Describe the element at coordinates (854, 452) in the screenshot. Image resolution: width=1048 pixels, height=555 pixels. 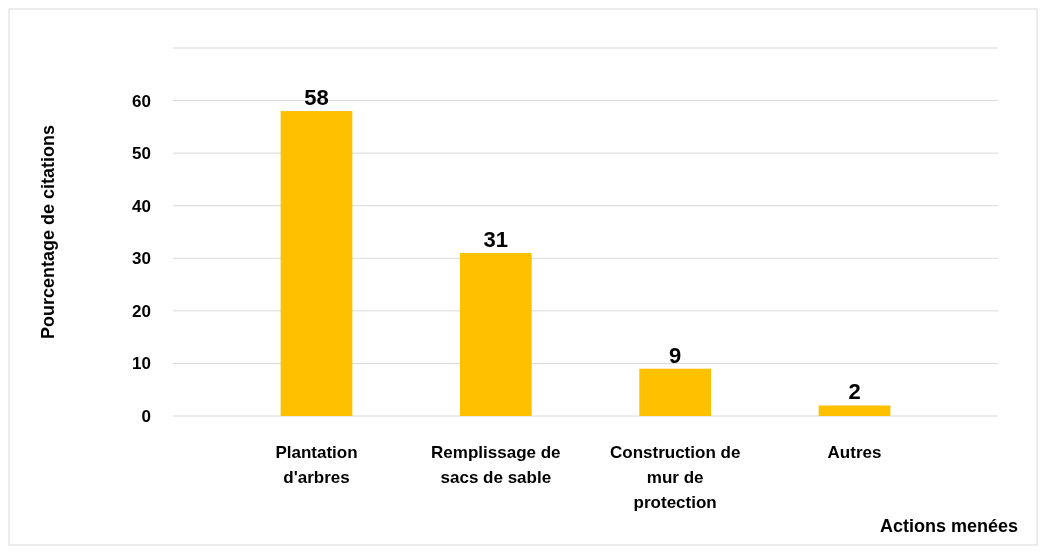
I see `x-tick-label: Autres` at that location.